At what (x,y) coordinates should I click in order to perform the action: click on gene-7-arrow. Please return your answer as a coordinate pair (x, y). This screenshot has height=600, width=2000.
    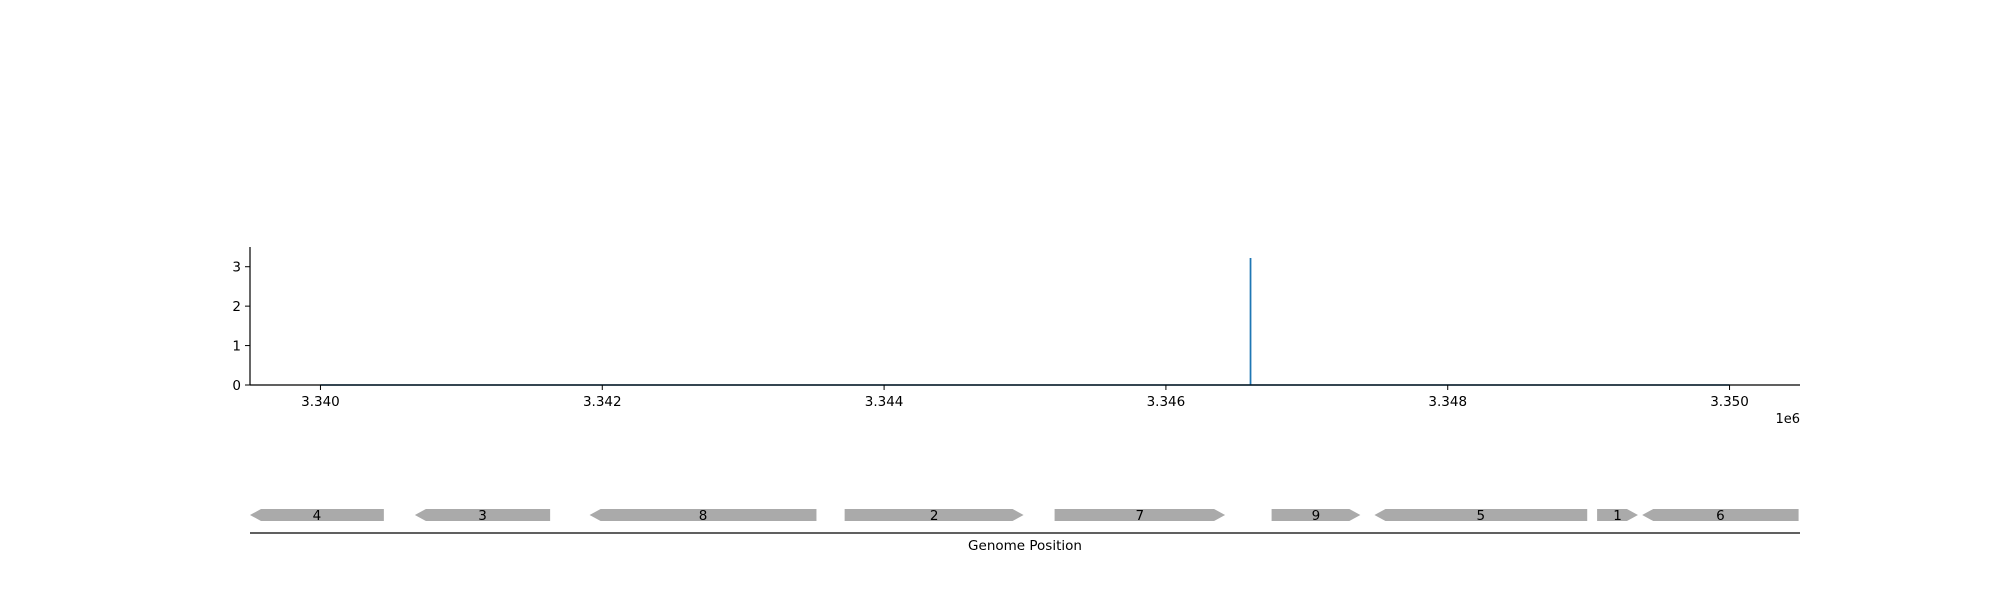
    Looking at the image, I should click on (1140, 515).